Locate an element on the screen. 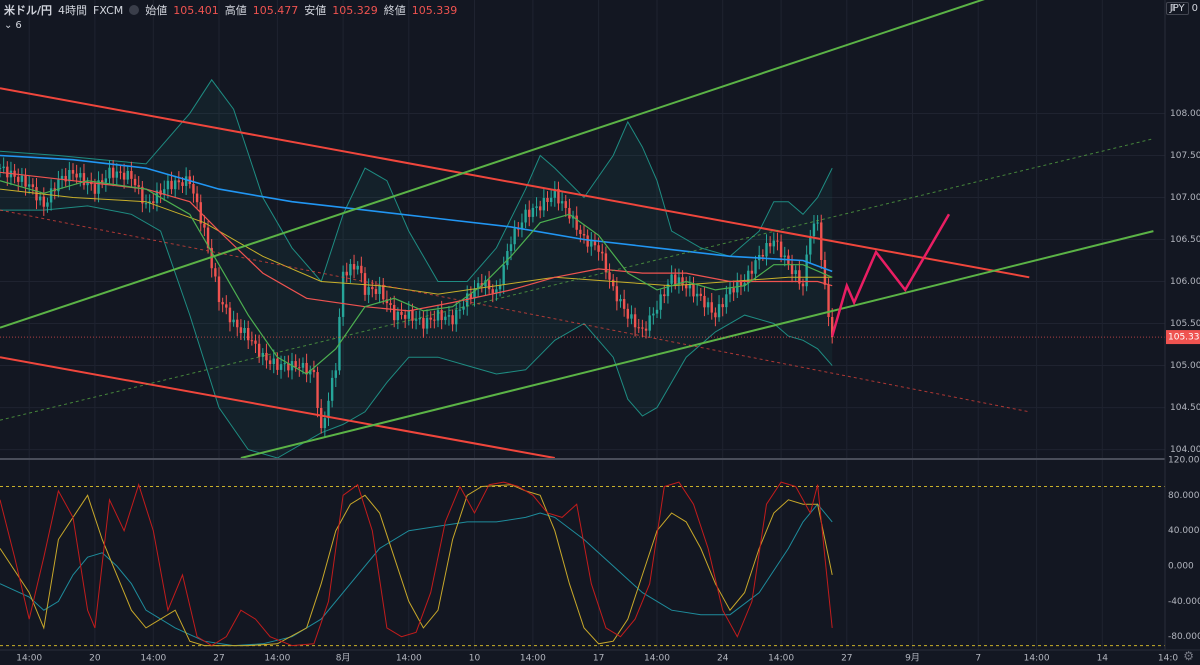  price-tick-label: 105.500 is located at coordinates (1185, 324).